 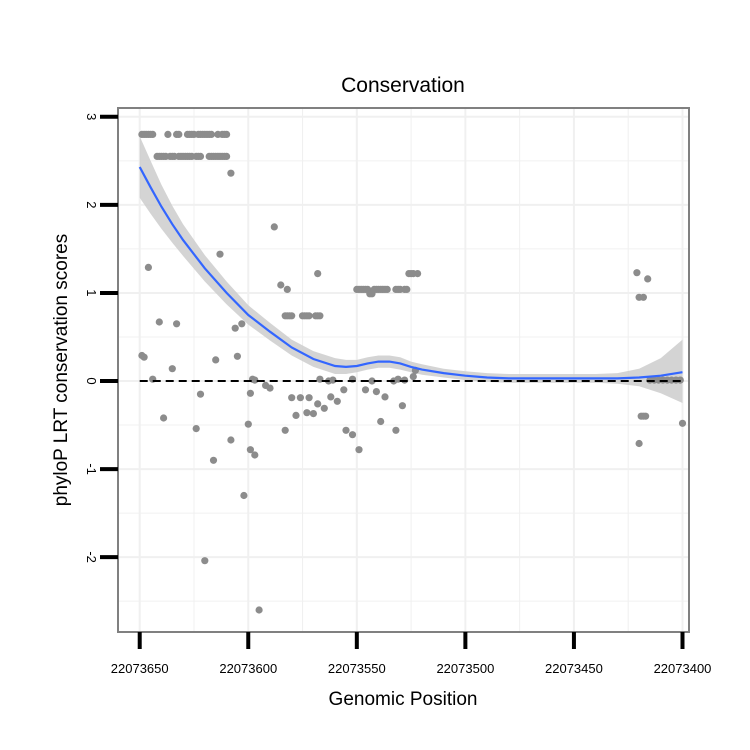 What do you see at coordinates (403, 699) in the screenshot?
I see `x-axis-title: Genomic Position` at bounding box center [403, 699].